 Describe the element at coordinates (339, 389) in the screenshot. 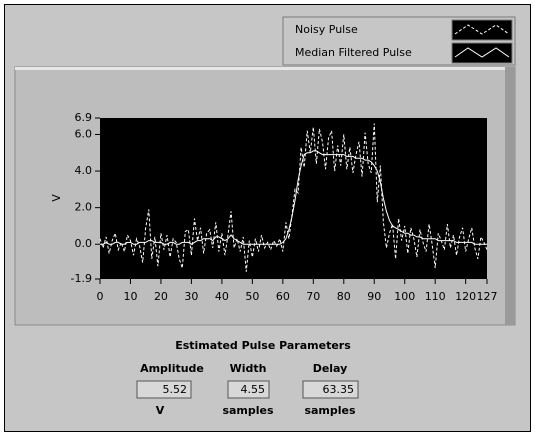

I see `parameter-value: 63.35` at that location.